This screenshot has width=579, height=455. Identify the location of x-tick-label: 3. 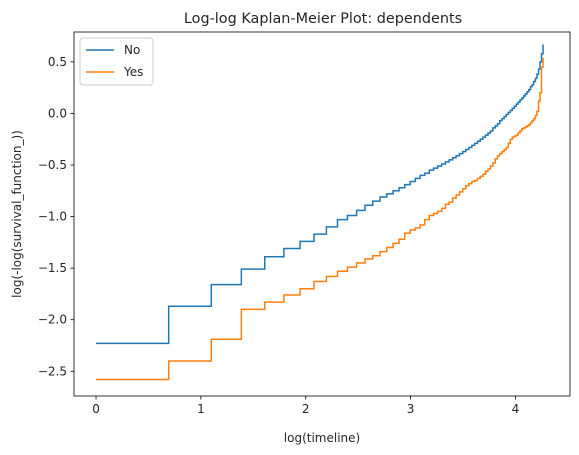
(411, 409).